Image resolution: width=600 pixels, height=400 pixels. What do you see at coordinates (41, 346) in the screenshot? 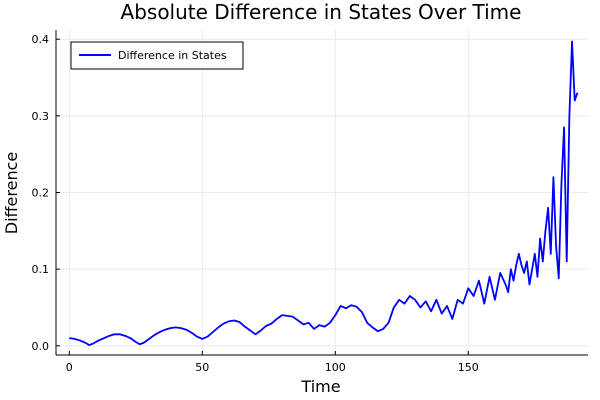
I see `y-tick-label: 0.0` at bounding box center [41, 346].